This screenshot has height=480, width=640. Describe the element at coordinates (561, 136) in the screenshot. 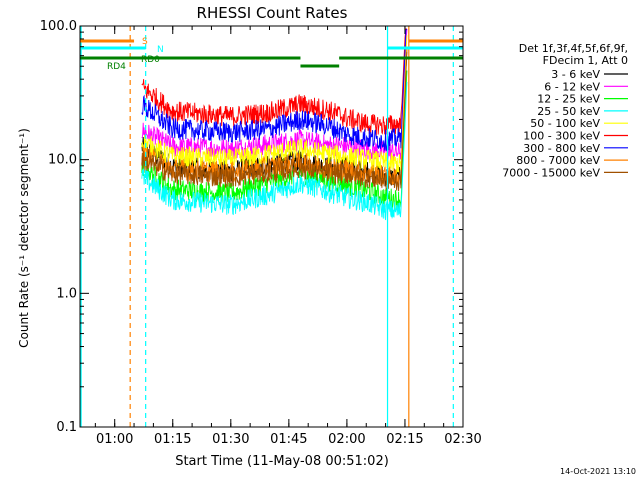

I see `legend-label-5: 100 - 300 keV` at that location.